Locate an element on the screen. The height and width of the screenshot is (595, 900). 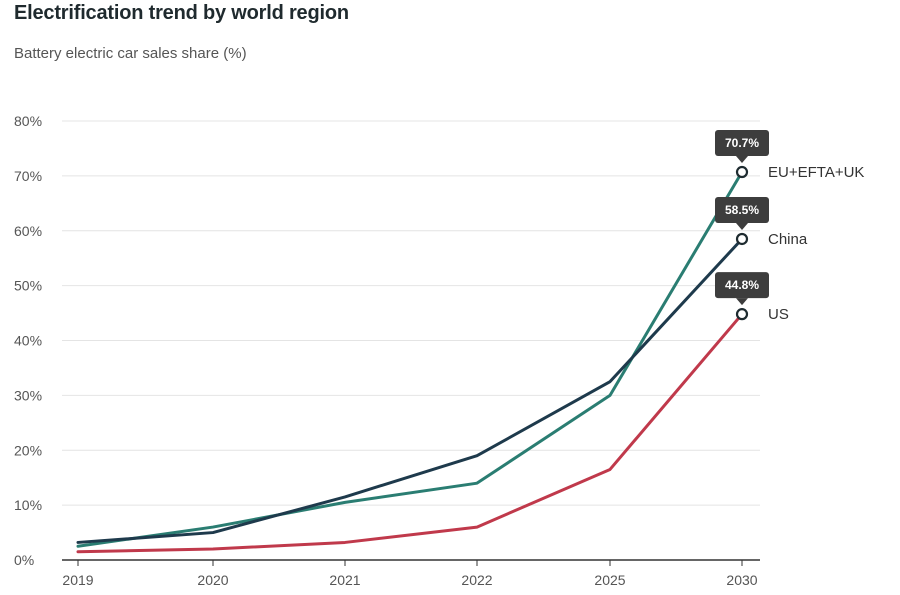
callout-value: 44.8% is located at coordinates (742, 285).